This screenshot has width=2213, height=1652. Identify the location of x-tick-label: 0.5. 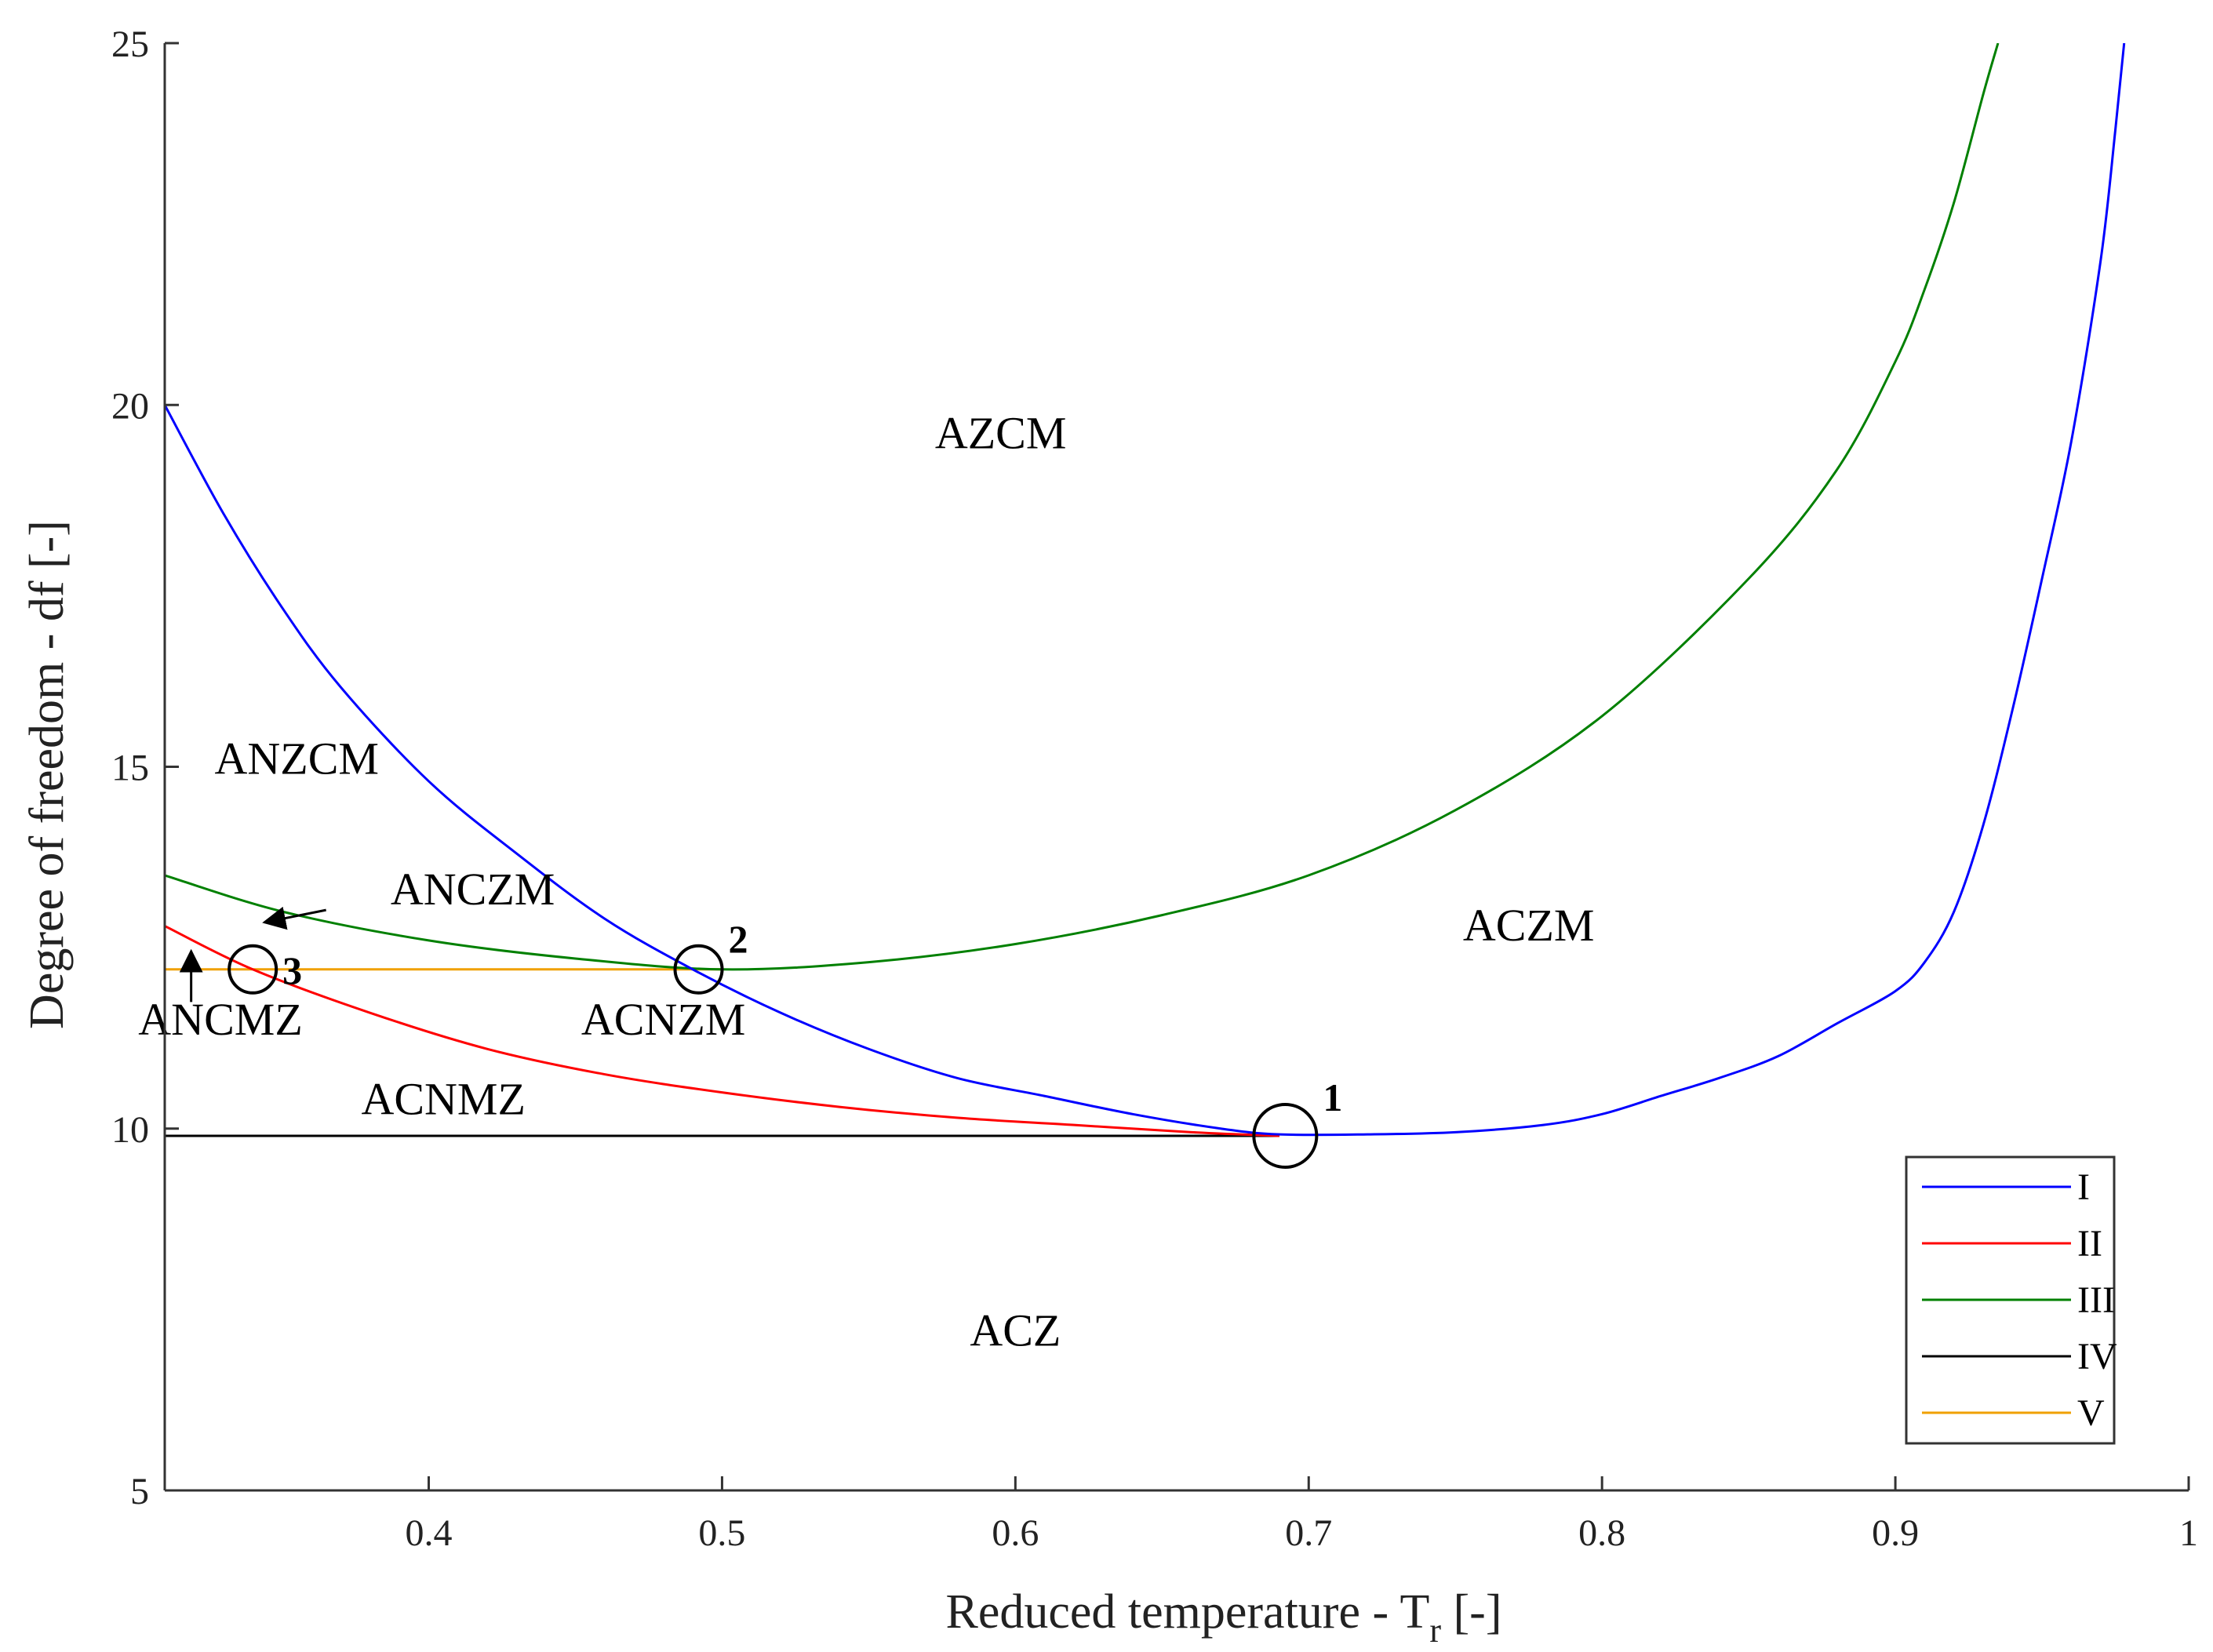
(721, 1533).